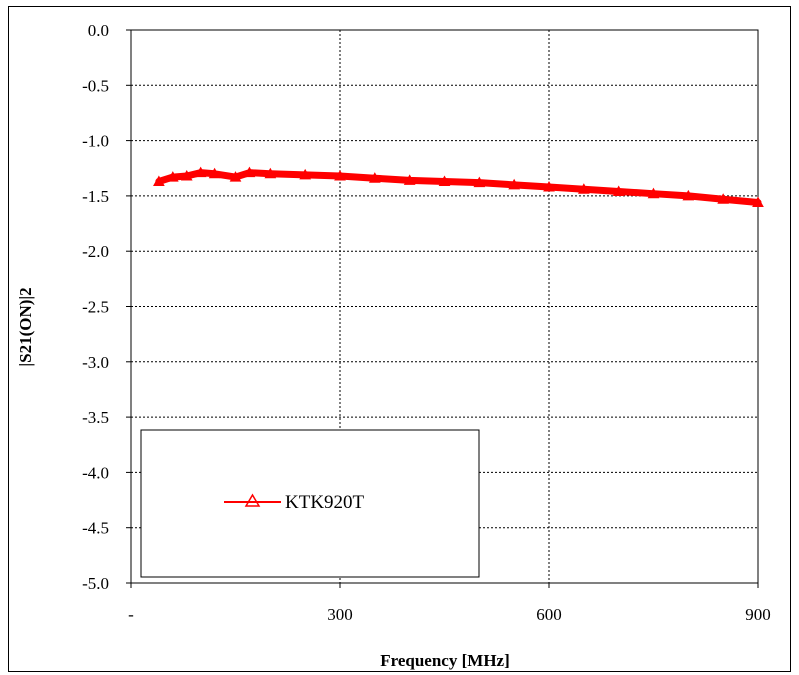 This screenshot has height=675, width=799. I want to click on legend: KTK920T, so click(310, 503).